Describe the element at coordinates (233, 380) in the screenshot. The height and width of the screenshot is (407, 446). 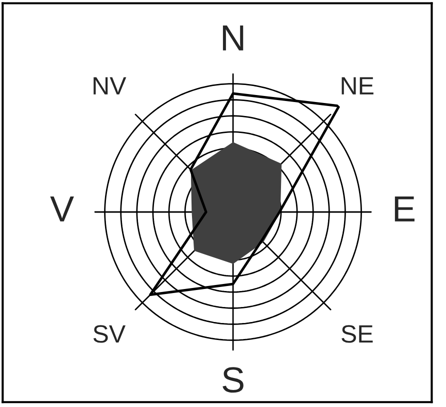
I see `spoke-label: S` at that location.